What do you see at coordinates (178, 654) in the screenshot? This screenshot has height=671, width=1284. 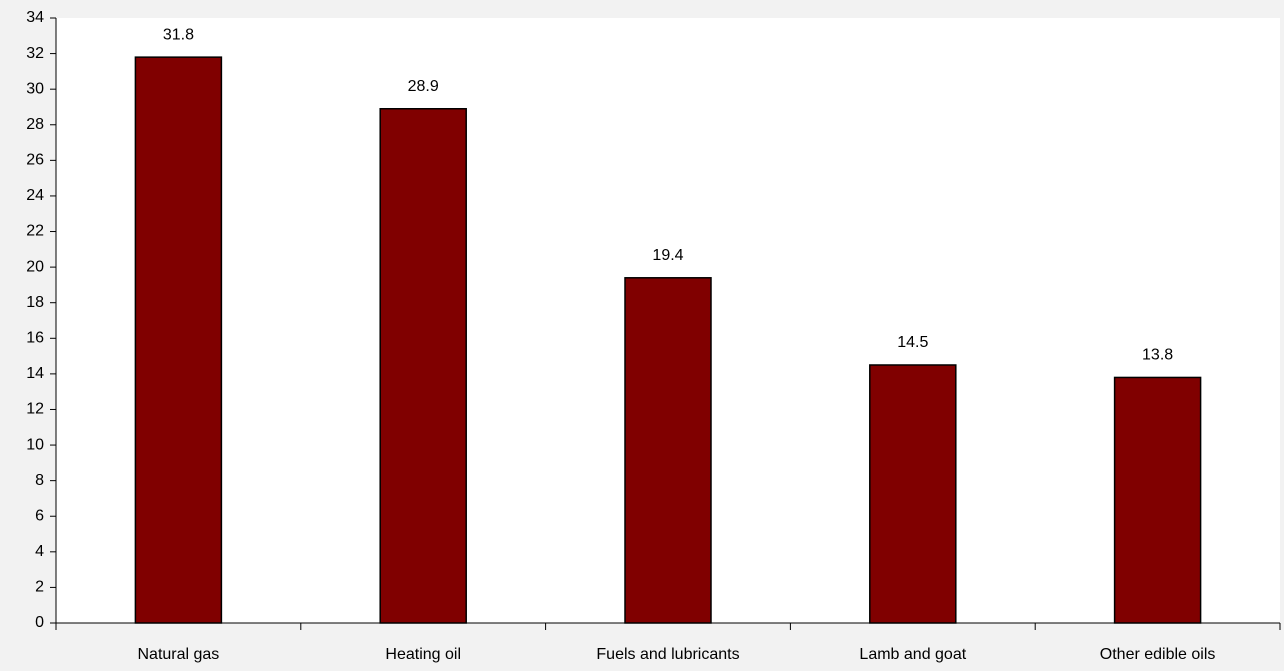 I see `x-tick-label: Natural gas` at bounding box center [178, 654].